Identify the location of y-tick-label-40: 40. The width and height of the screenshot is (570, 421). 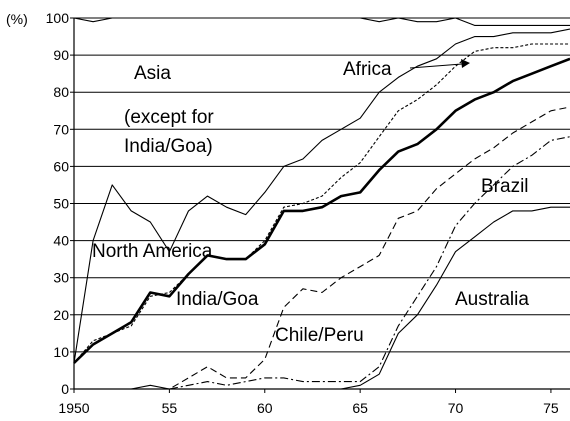
(61, 241).